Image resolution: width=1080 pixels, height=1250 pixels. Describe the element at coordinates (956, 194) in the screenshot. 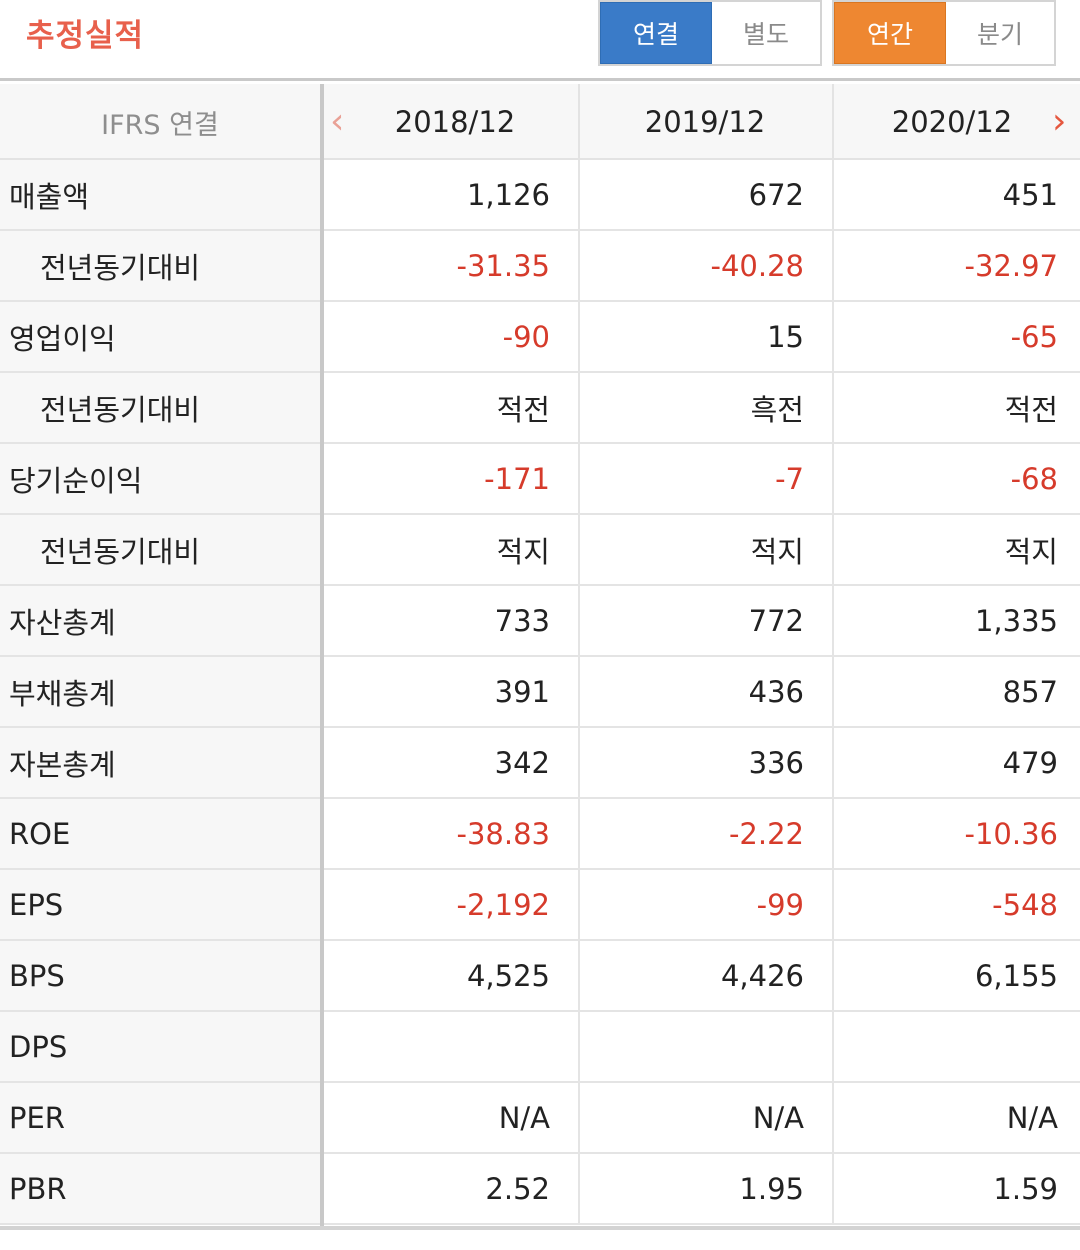

I see `table-cell: 451` at that location.